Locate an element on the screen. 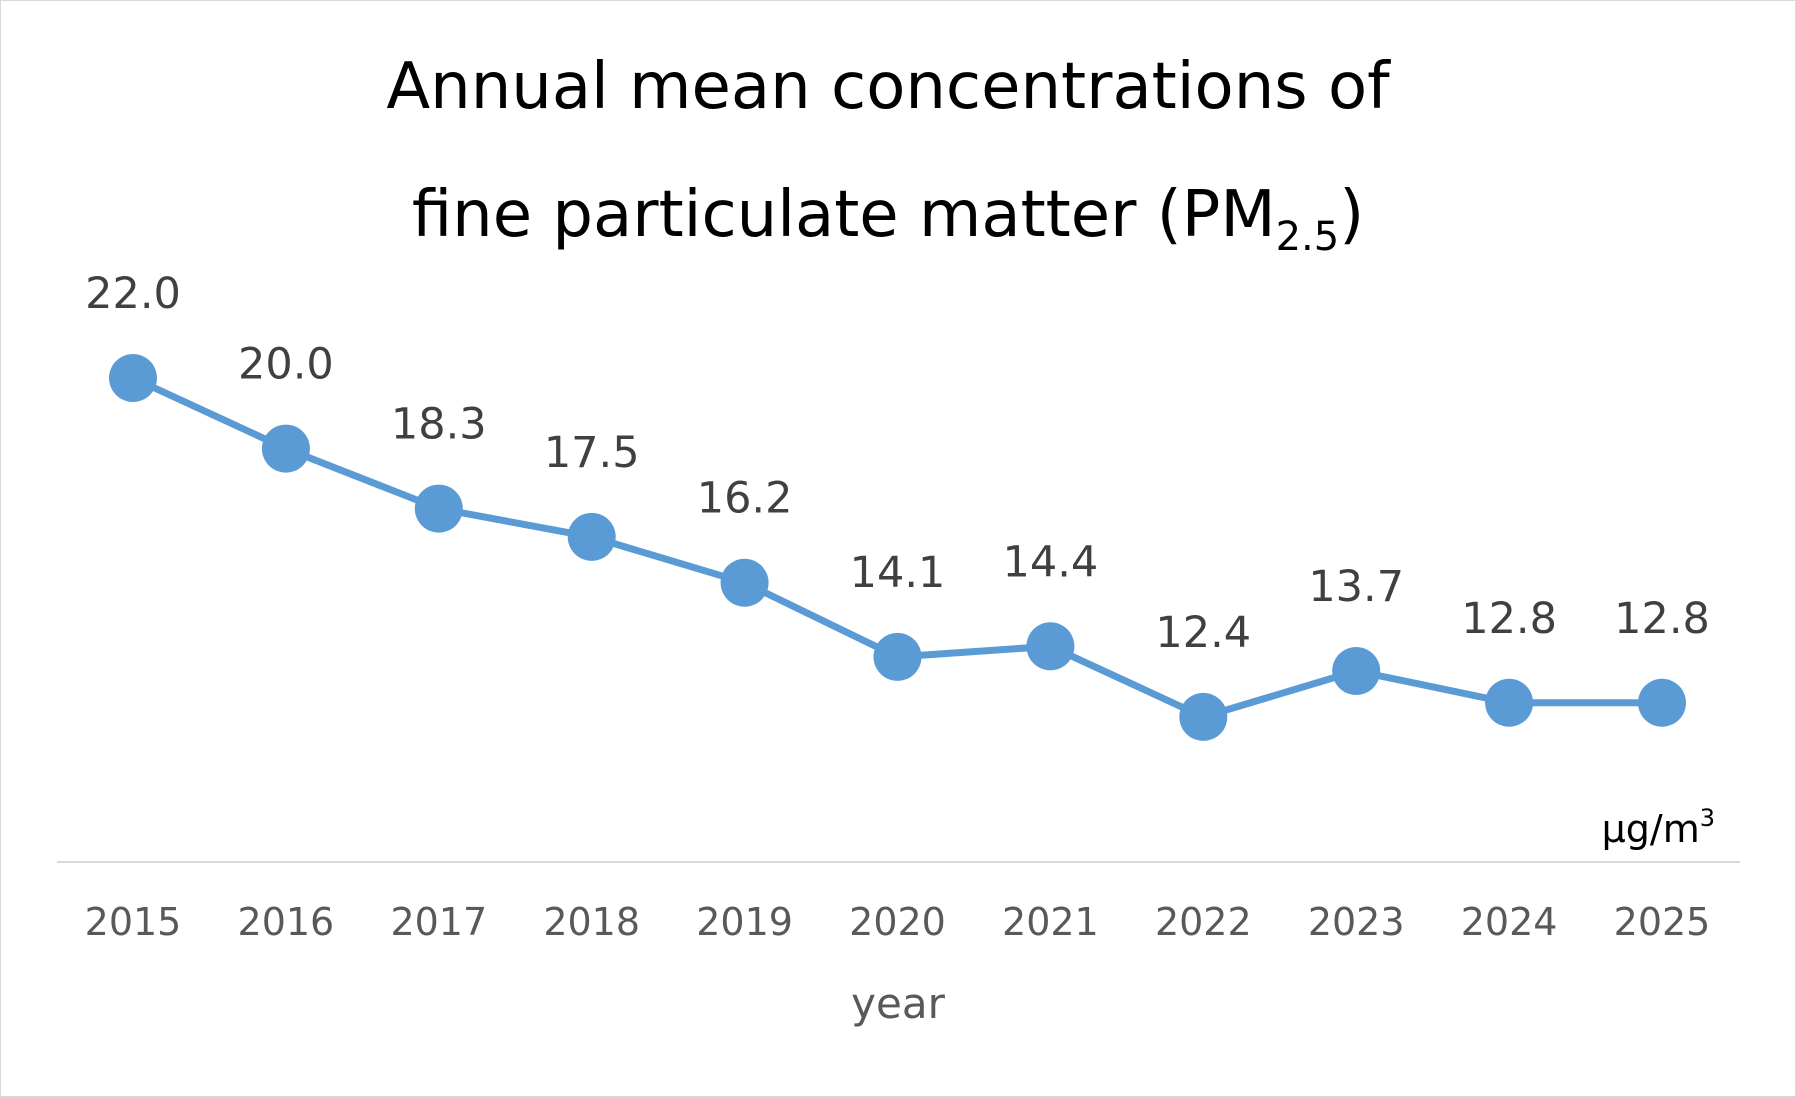 The image size is (1796, 1097). chart-title-subscript: 2.5 is located at coordinates (1308, 237).